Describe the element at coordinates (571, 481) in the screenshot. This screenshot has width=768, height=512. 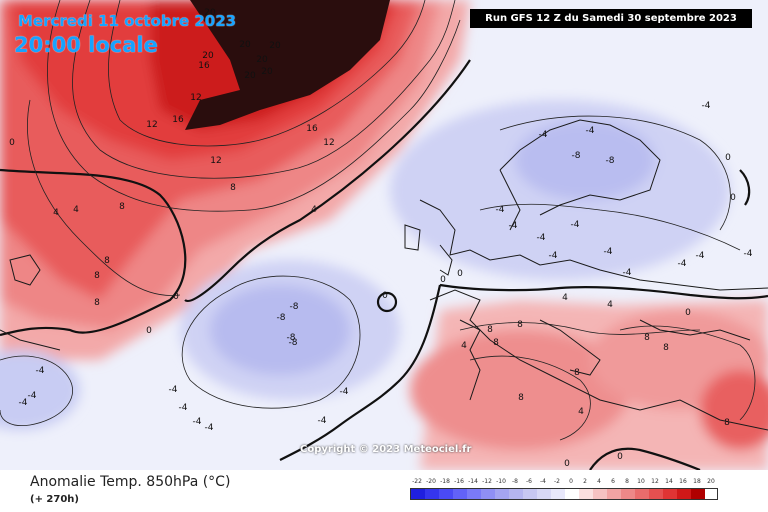
I see `scale-tick-label: 0` at that location.